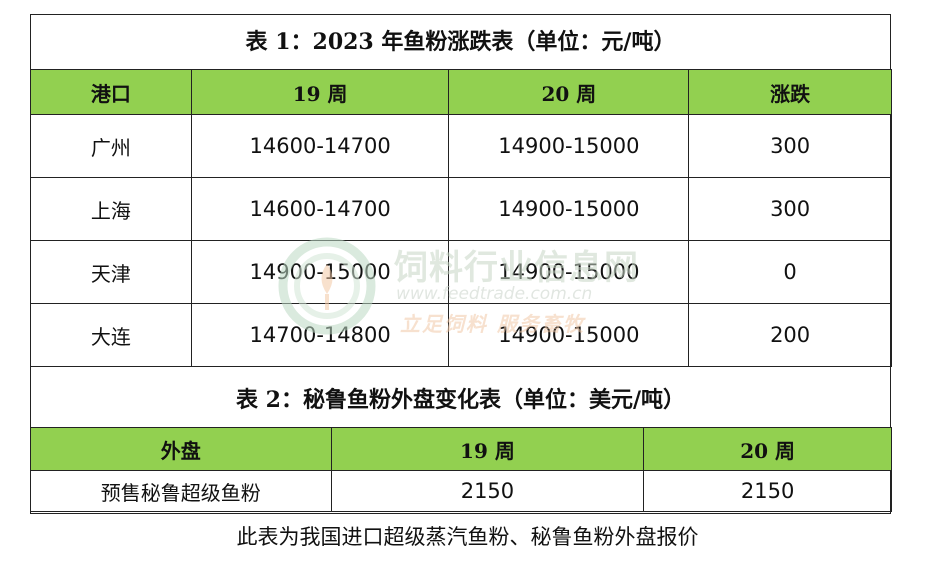  What do you see at coordinates (790, 92) in the screenshot?
I see `header-change: 涨跌` at bounding box center [790, 92].